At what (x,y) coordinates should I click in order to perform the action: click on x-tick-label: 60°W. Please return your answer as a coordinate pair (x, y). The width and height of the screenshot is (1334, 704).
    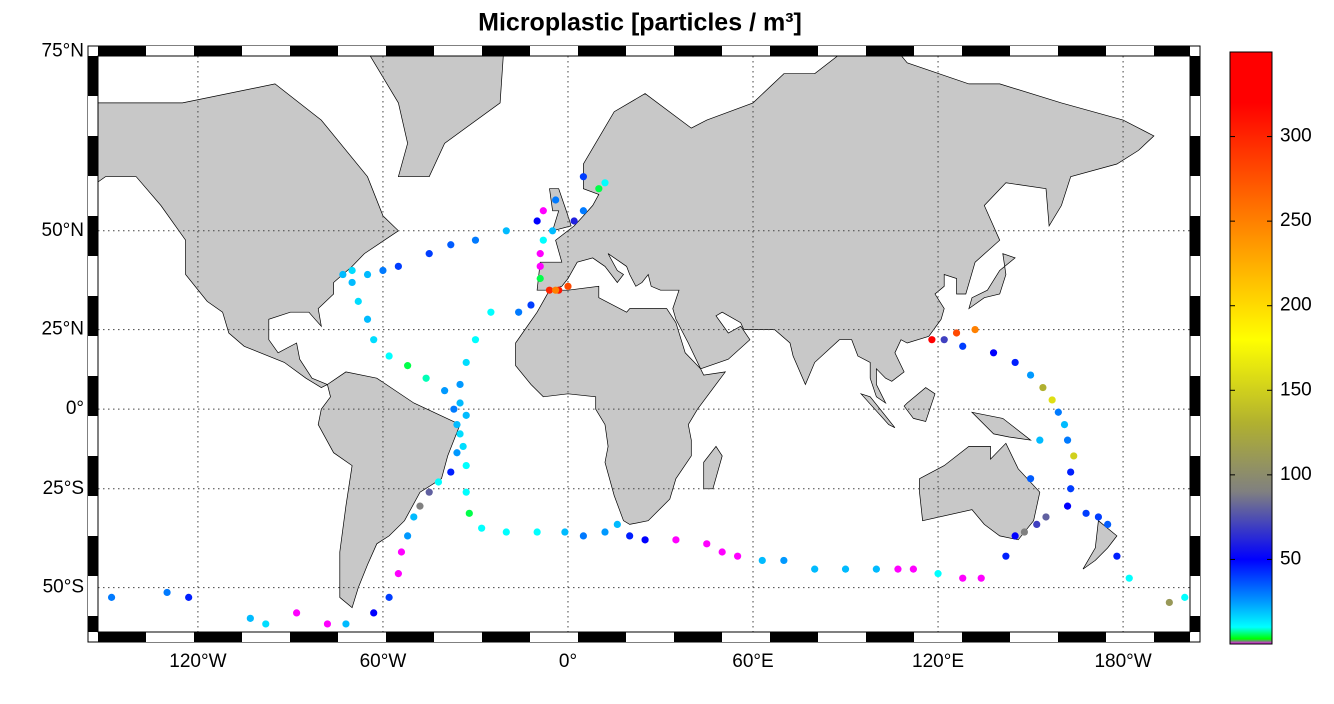
    Looking at the image, I should click on (383, 661).